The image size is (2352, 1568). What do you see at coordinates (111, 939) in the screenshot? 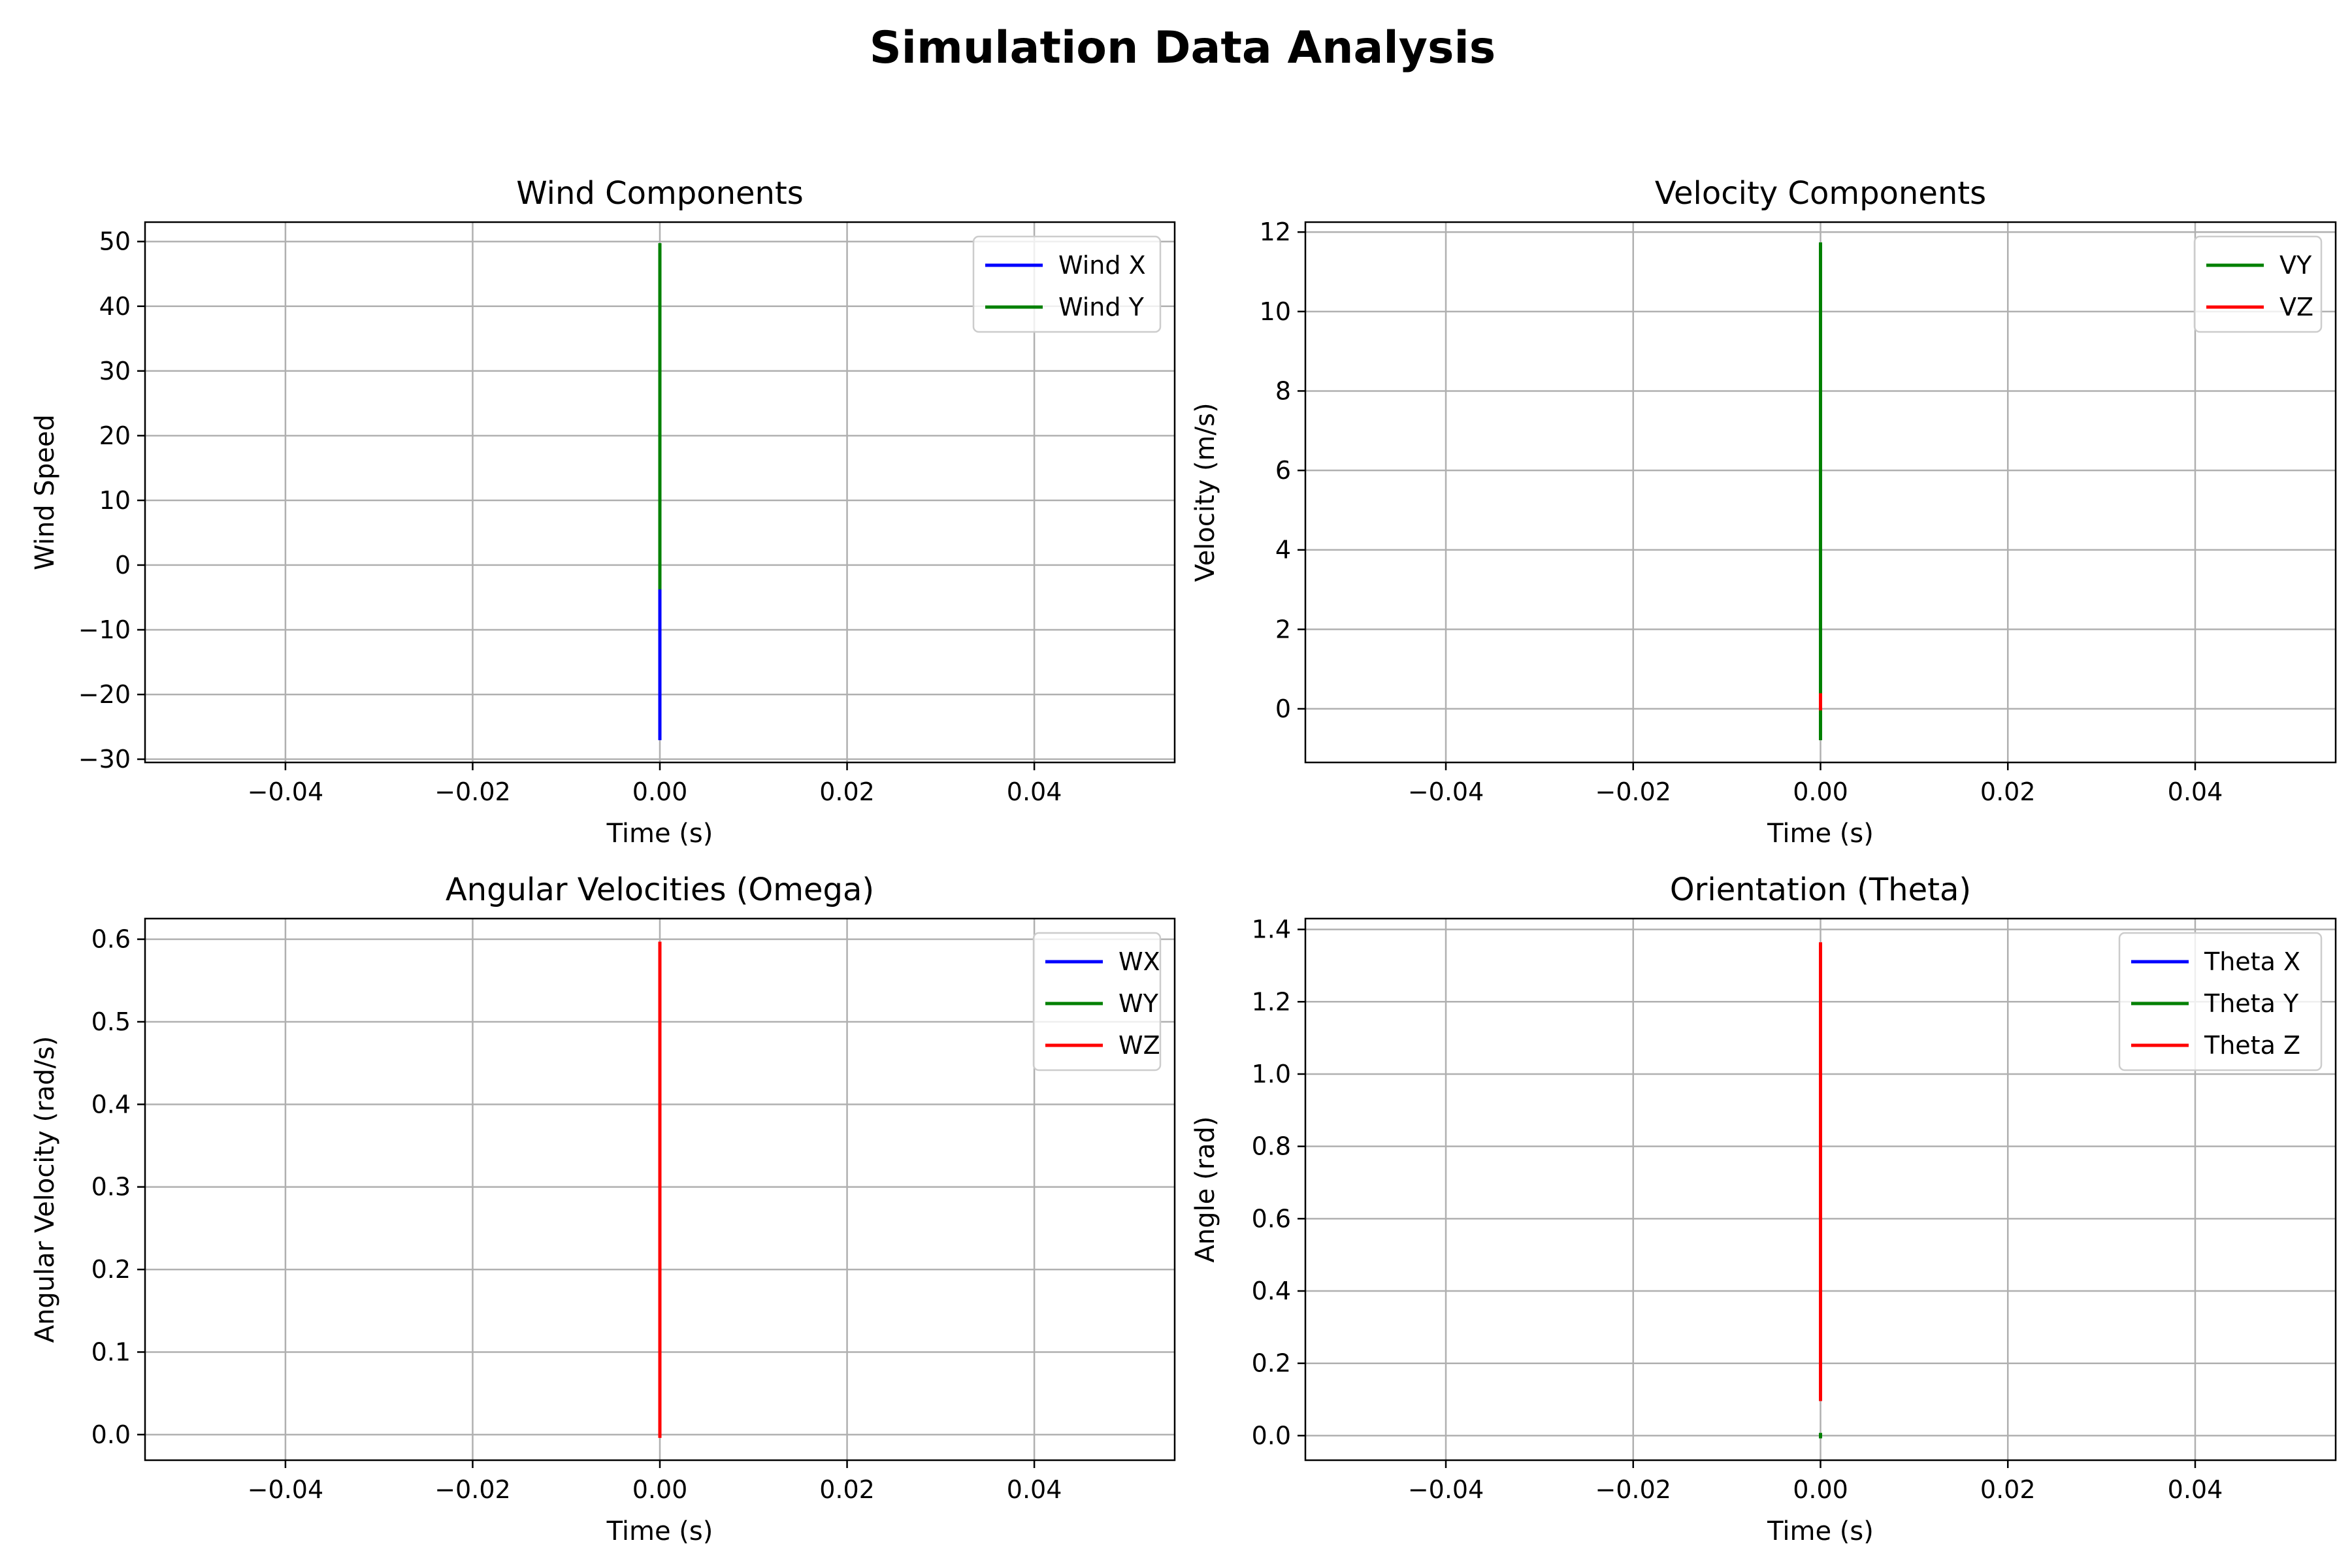
I see `chart3-ytick-label: 0.6` at bounding box center [111, 939].